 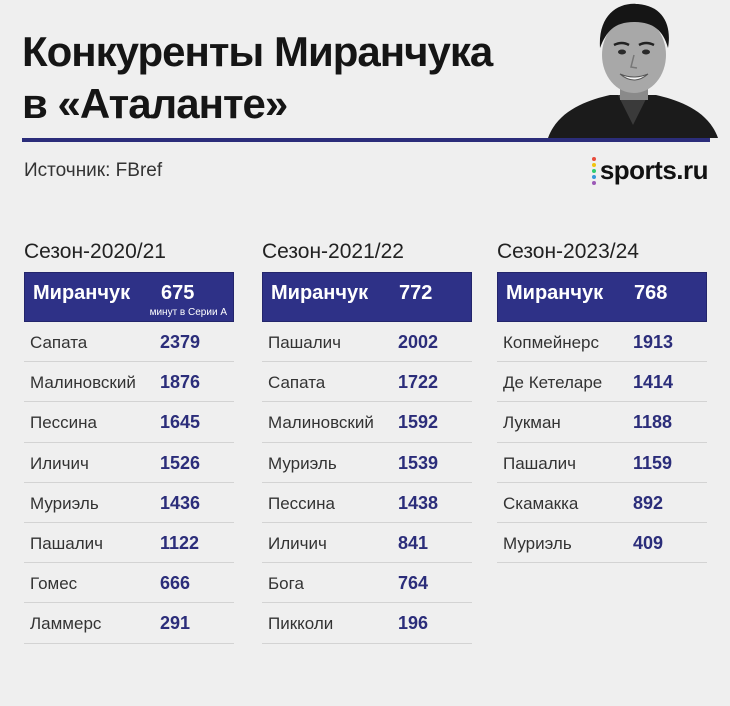 I want to click on table-row: Бога 764, so click(x=367, y=583).